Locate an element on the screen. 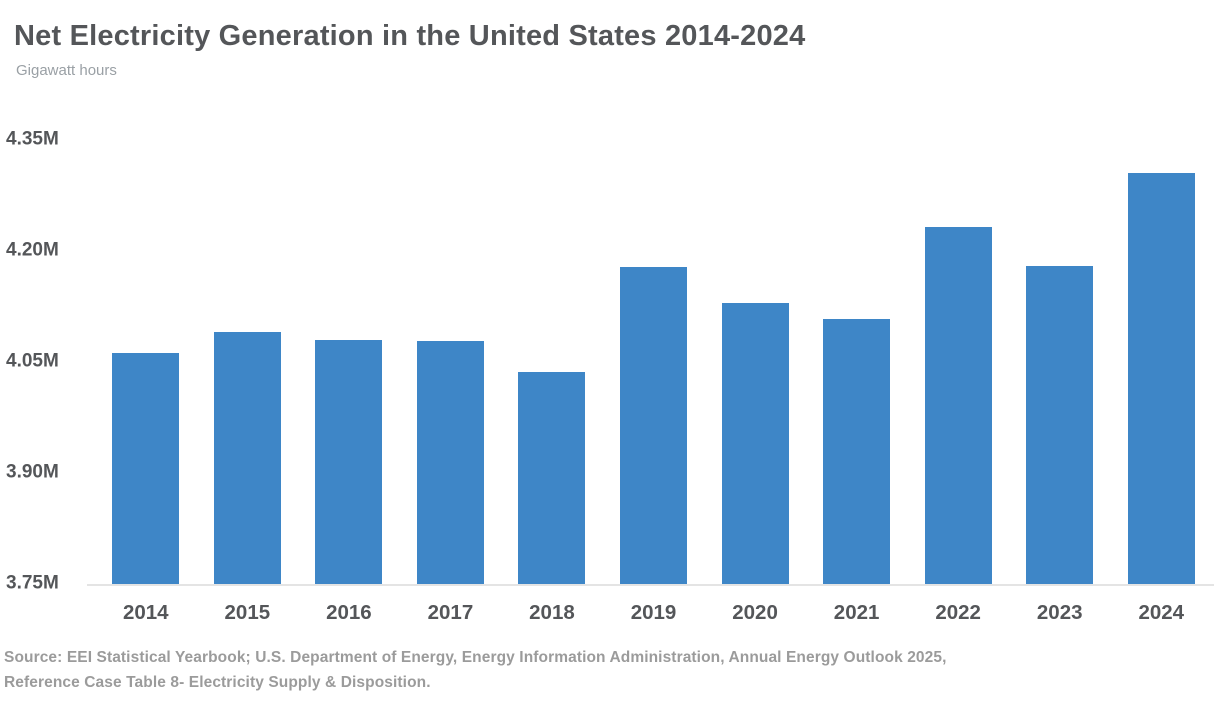  bar-2017 is located at coordinates (450, 462).